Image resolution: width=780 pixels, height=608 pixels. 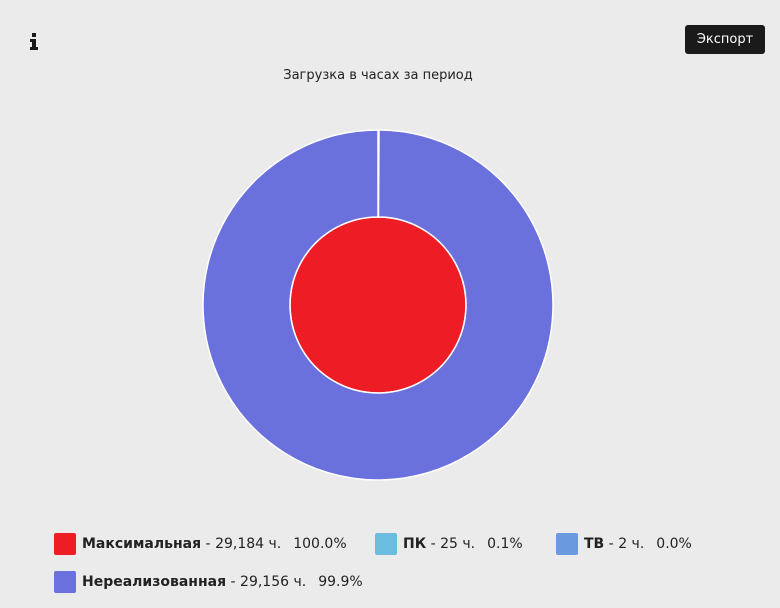 What do you see at coordinates (248, 544) in the screenshot?
I see `legend-value: 29,184 ч.` at bounding box center [248, 544].